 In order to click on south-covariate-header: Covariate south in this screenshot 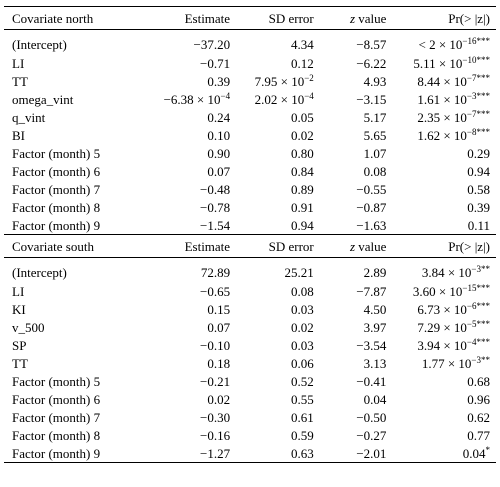, I will do `click(76, 246)`.